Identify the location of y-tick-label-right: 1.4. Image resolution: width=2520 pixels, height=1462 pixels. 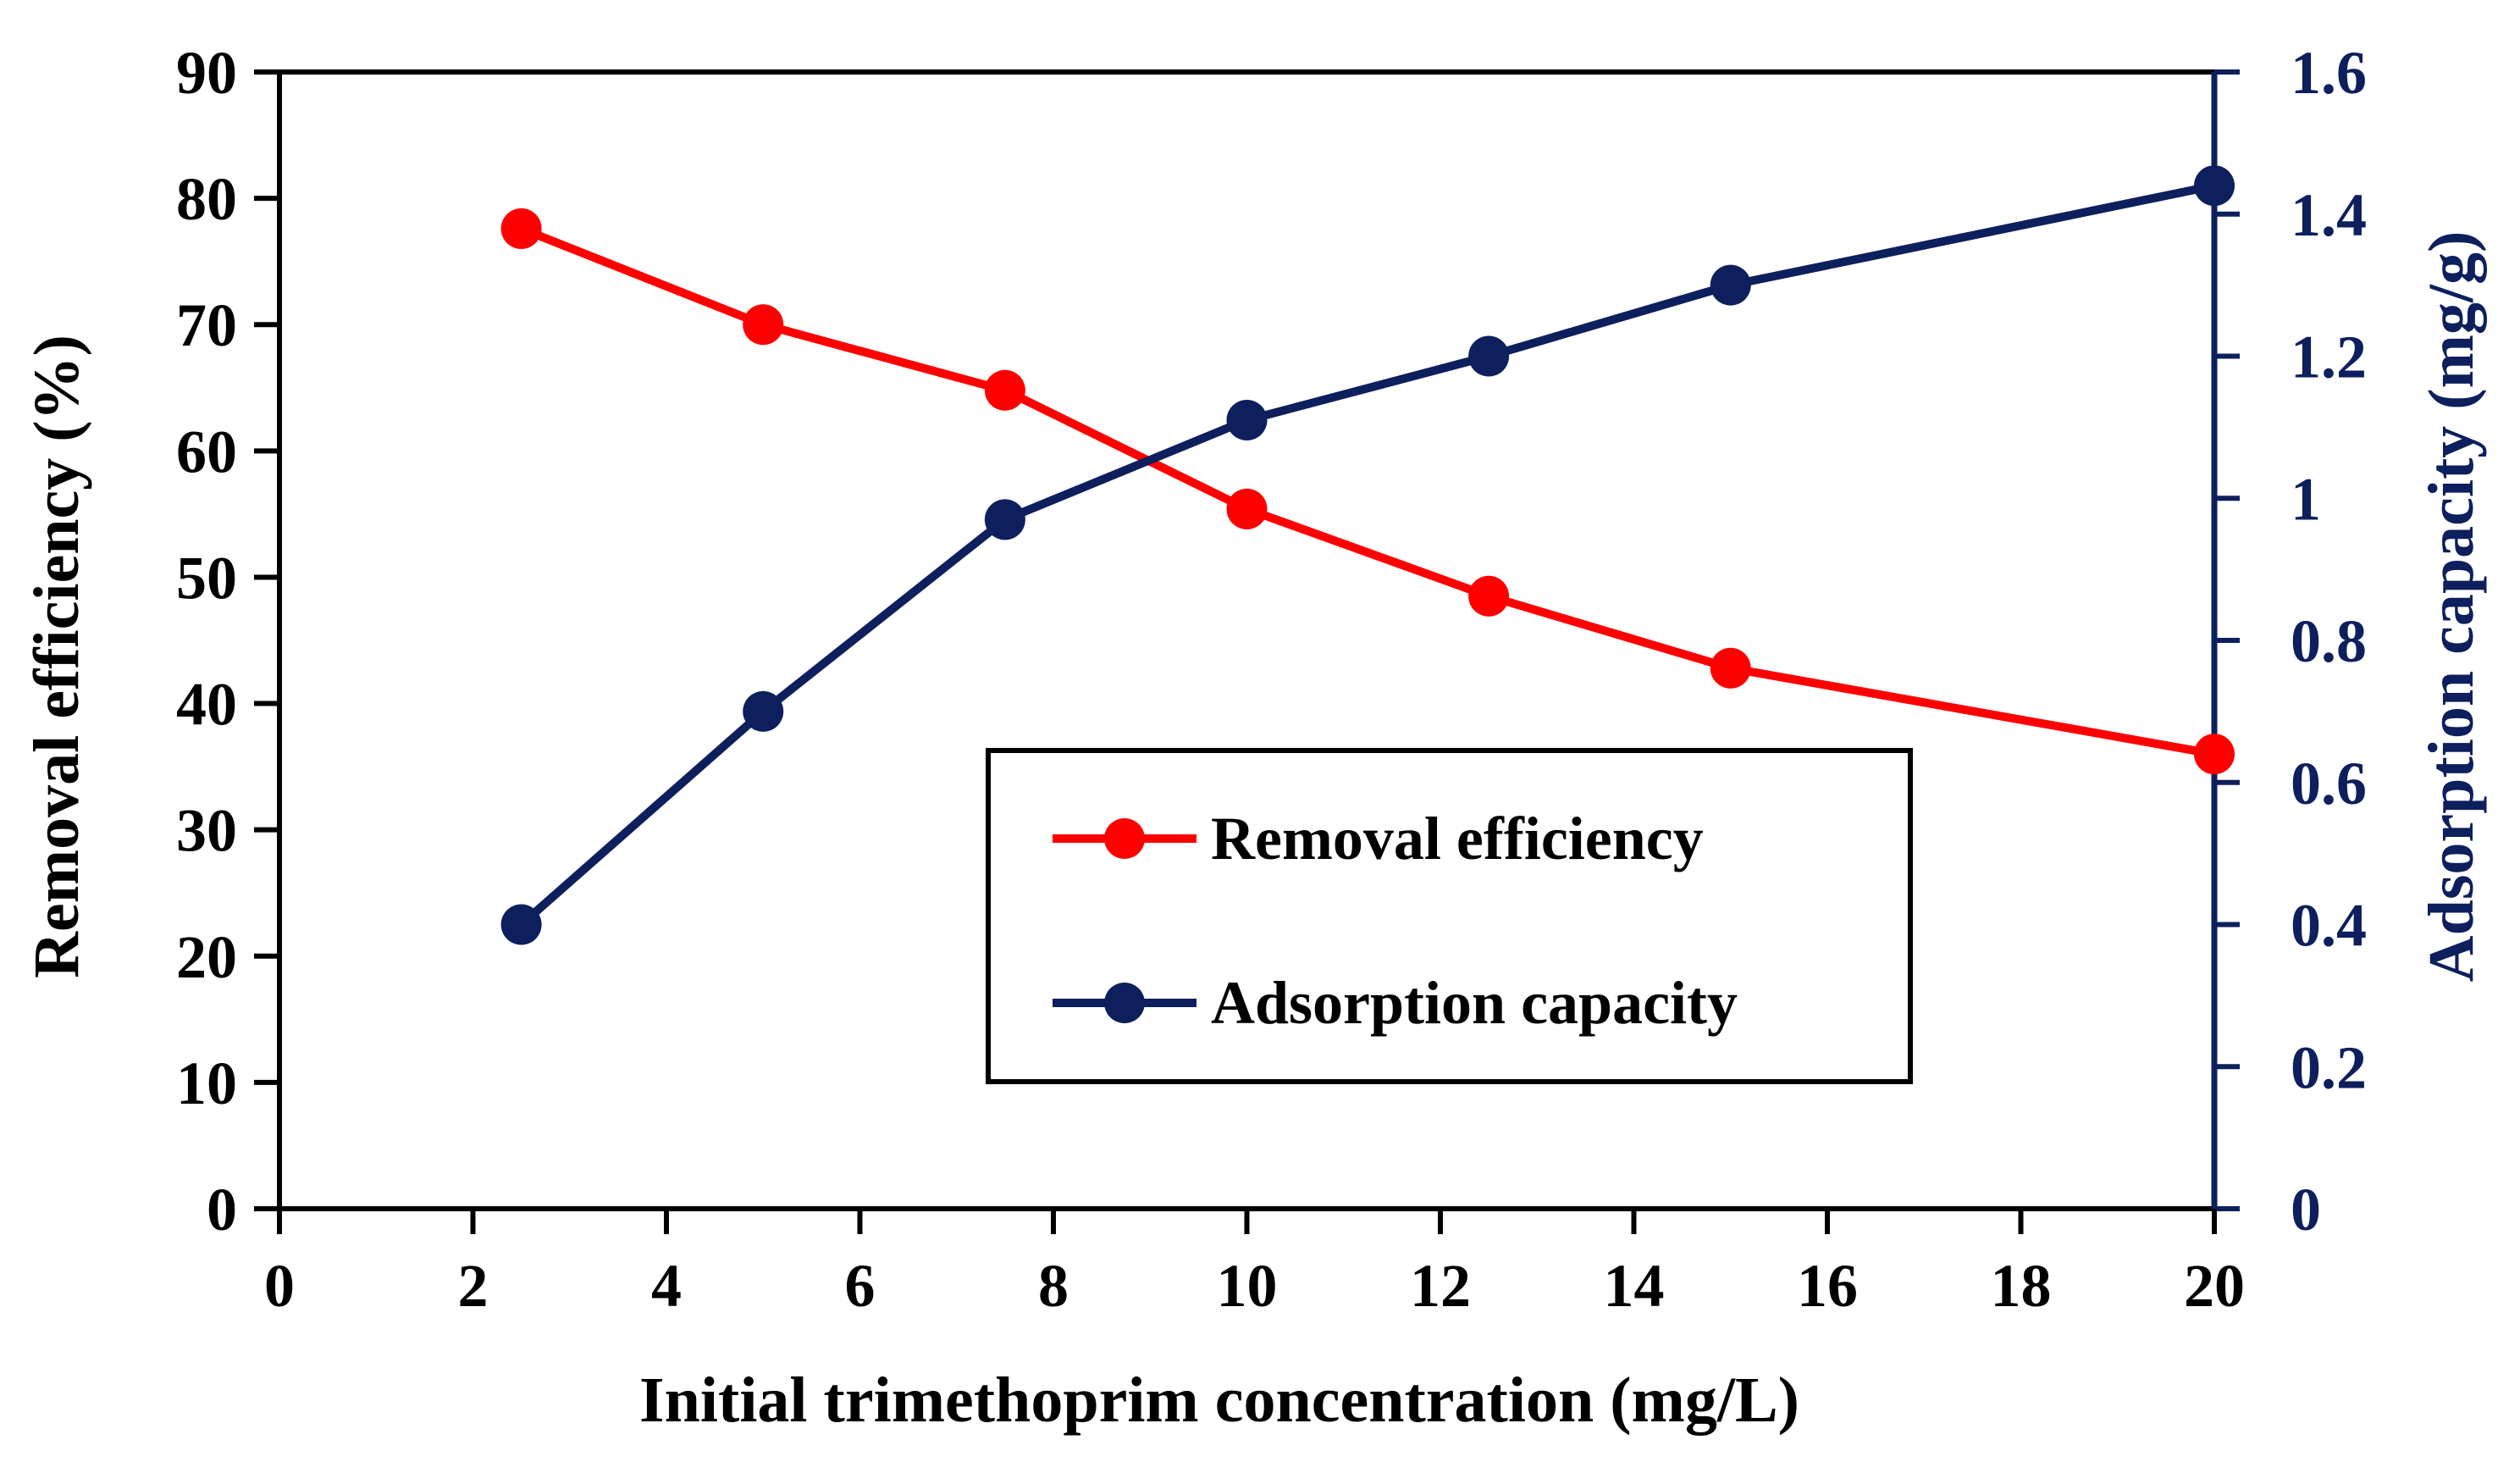
(2329, 215).